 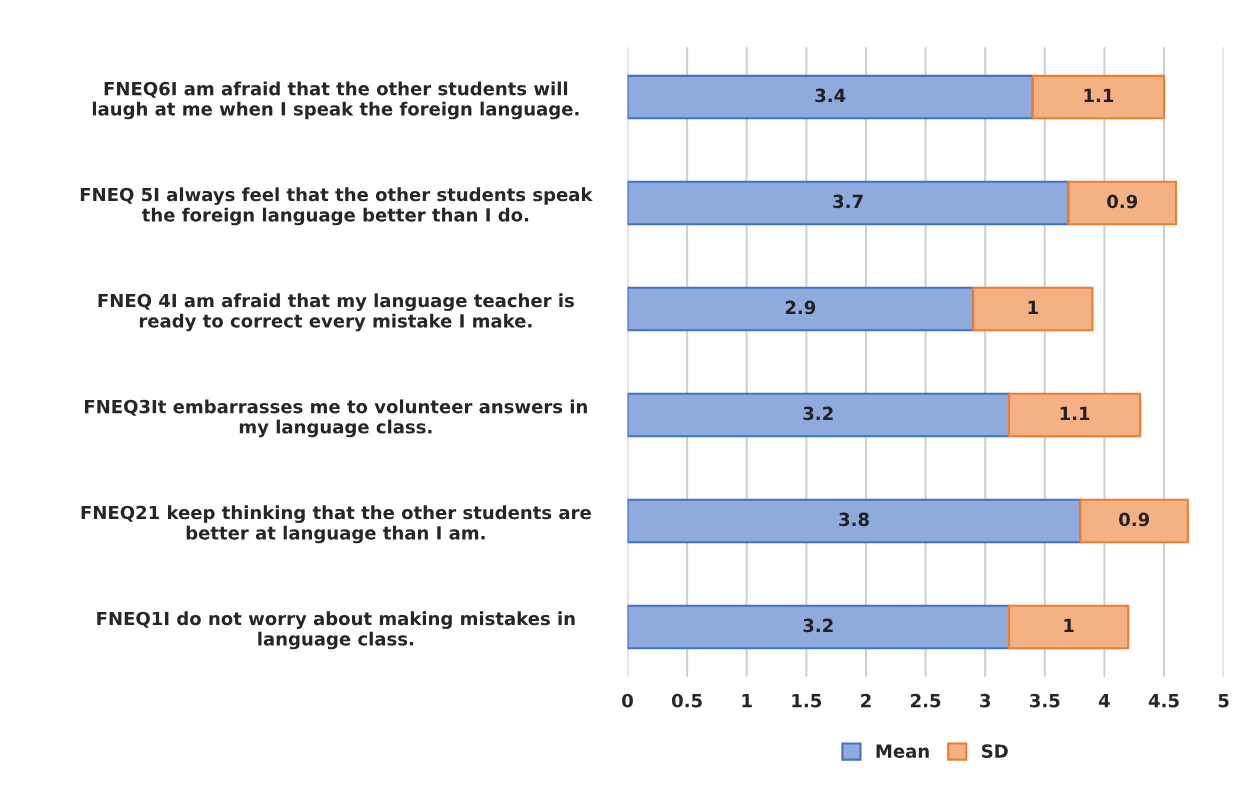 I want to click on data-label: 2.9, so click(x=800, y=307).